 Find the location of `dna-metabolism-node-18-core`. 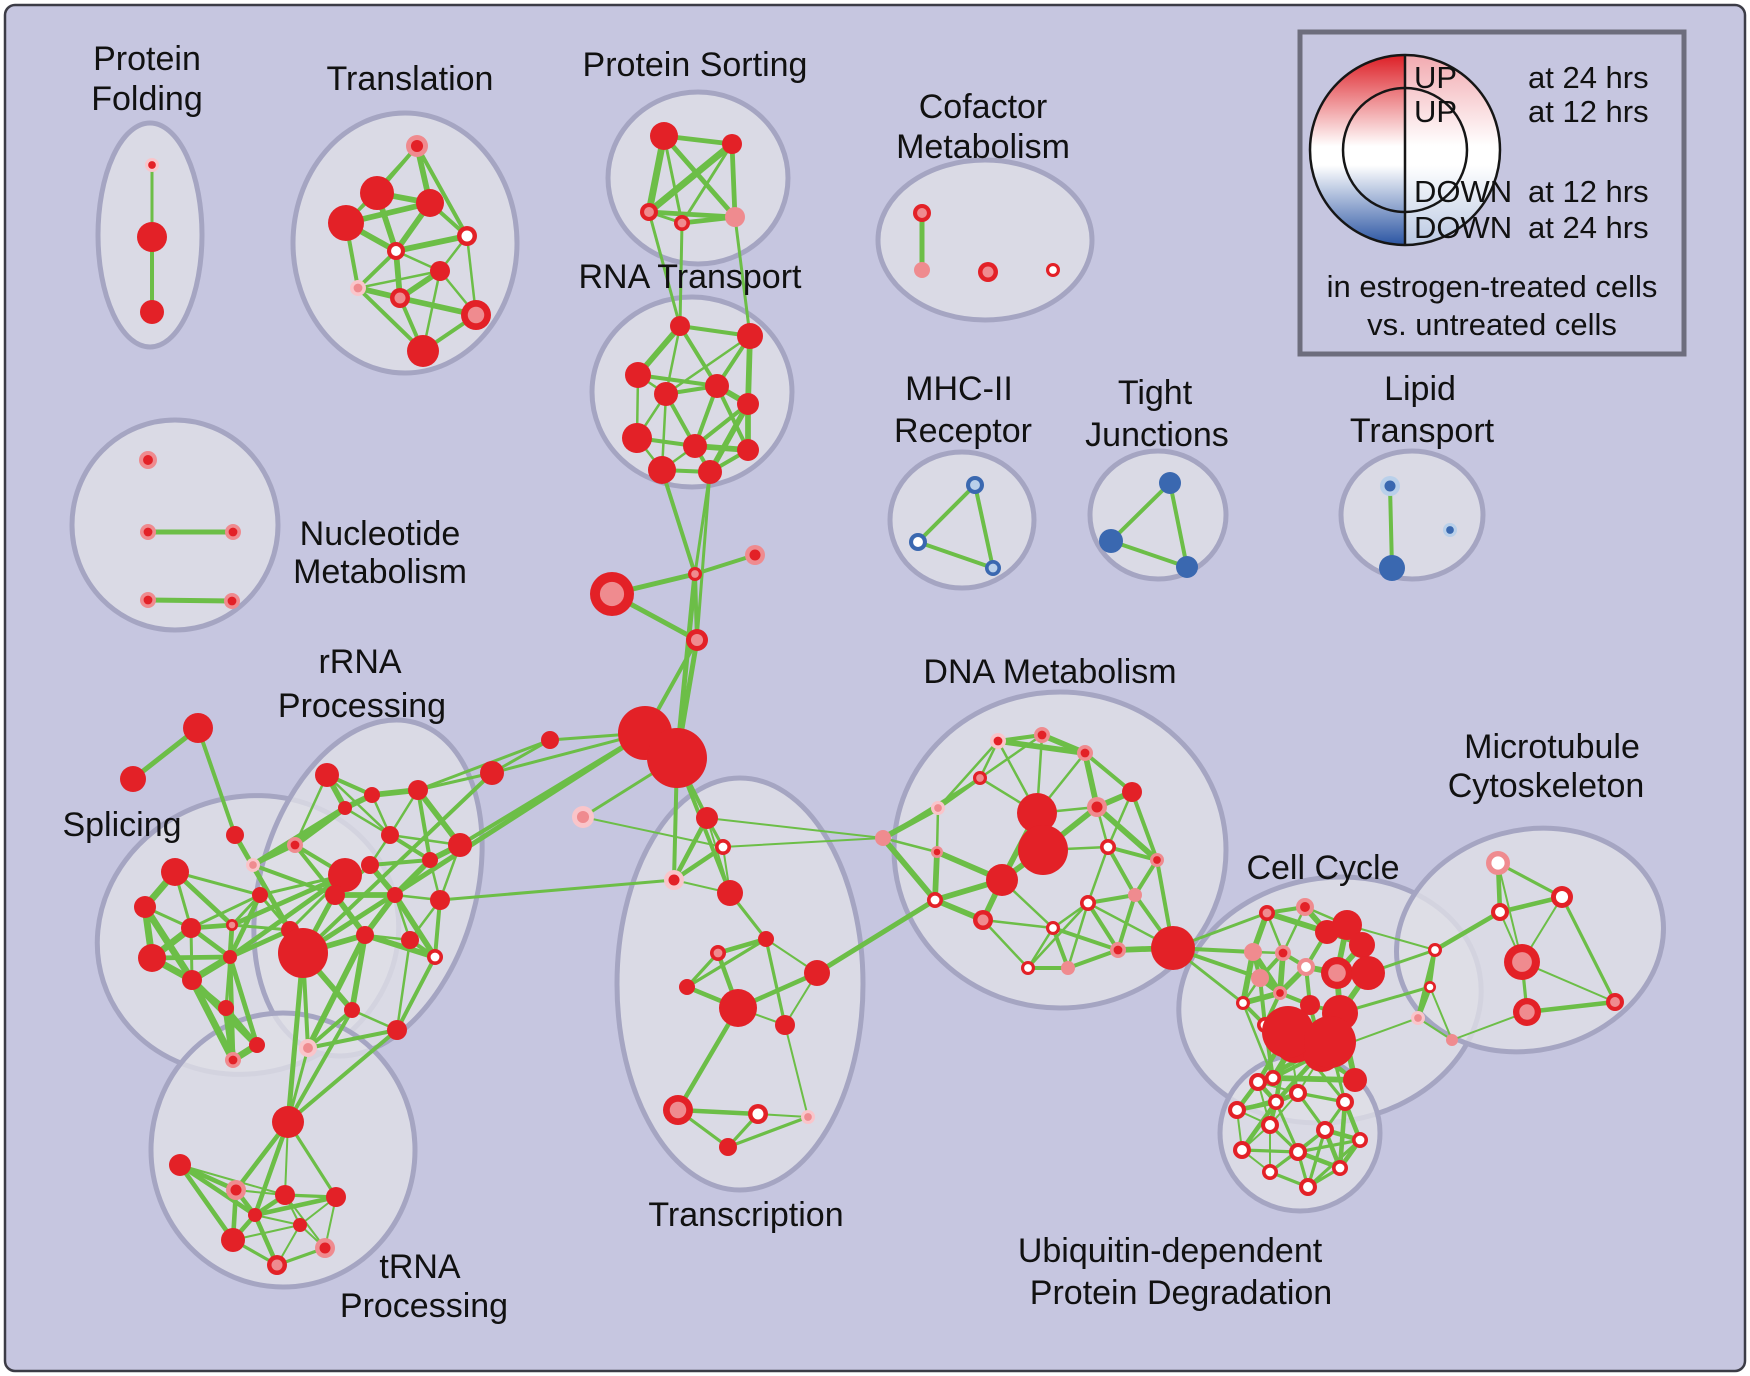

dna-metabolism-node-18-core is located at coordinates (1053, 928).